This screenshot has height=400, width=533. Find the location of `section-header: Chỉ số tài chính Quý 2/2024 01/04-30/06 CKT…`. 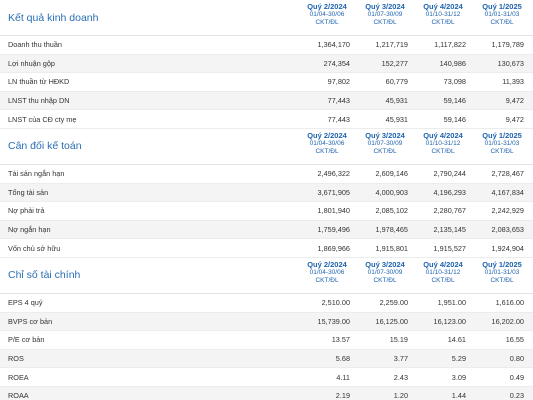

section-header: Chỉ số tài chính Quý 2/2024 01/04-30/06 CKT… is located at coordinates (266, 276).